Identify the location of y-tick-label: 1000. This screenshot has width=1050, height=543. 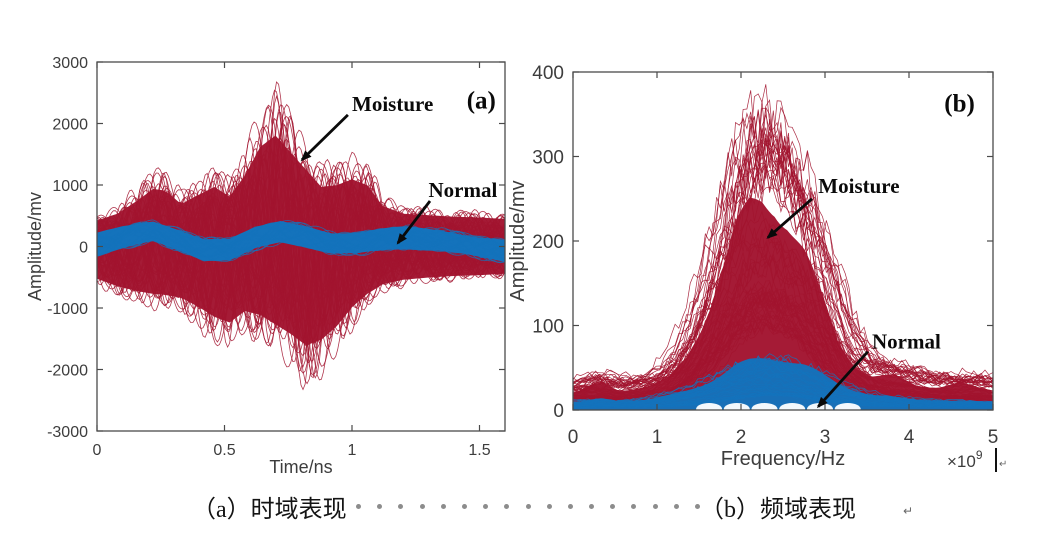
(70, 186).